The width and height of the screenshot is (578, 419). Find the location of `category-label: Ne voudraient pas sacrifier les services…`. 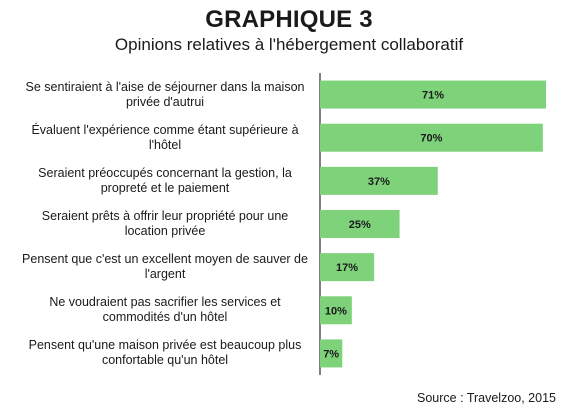

category-label: Ne voudraient pas sacrifier les services… is located at coordinates (165, 310).